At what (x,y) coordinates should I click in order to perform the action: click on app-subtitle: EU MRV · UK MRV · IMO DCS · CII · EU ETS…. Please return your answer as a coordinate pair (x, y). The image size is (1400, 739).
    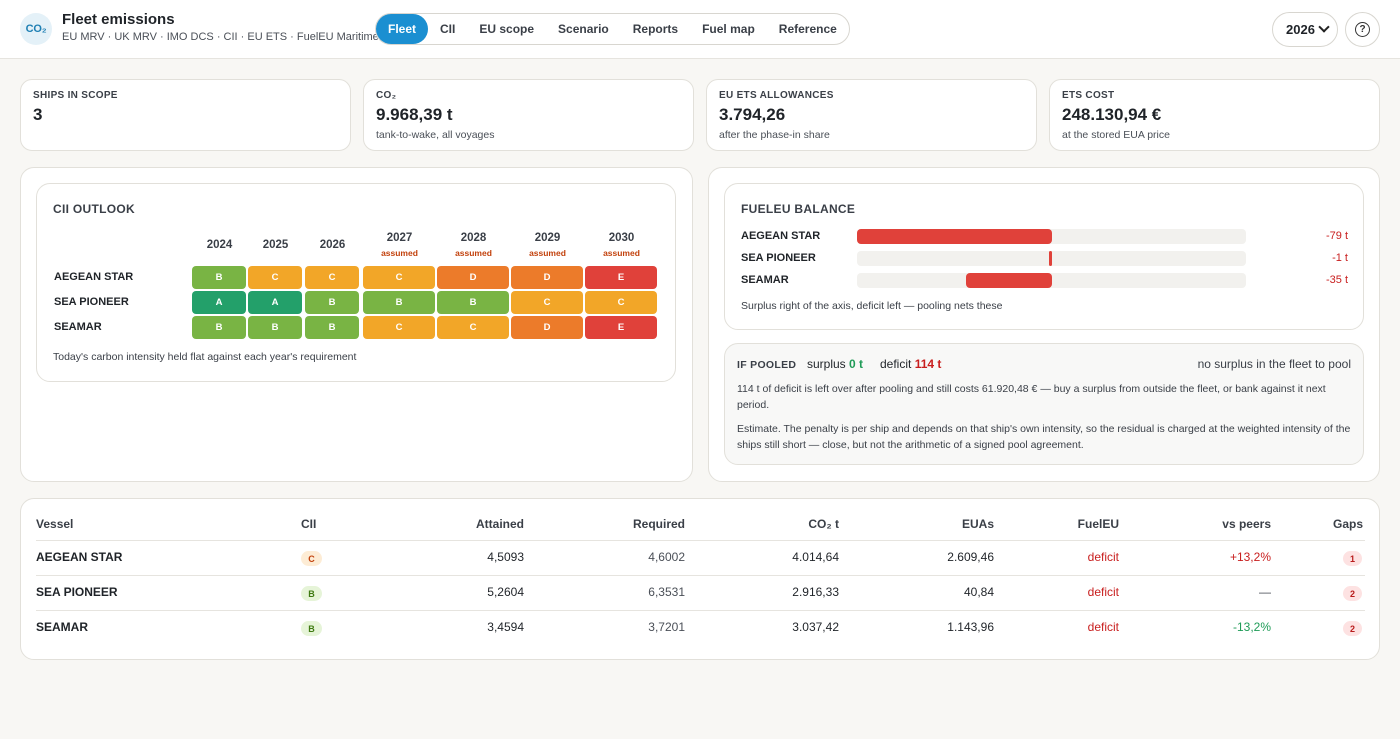
    Looking at the image, I should click on (220, 37).